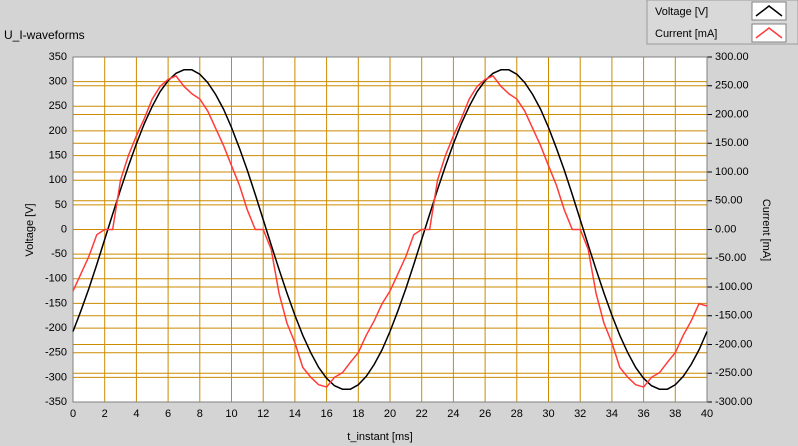 This screenshot has width=798, height=446. I want to click on y2-tick-label: 100.00, so click(732, 172).